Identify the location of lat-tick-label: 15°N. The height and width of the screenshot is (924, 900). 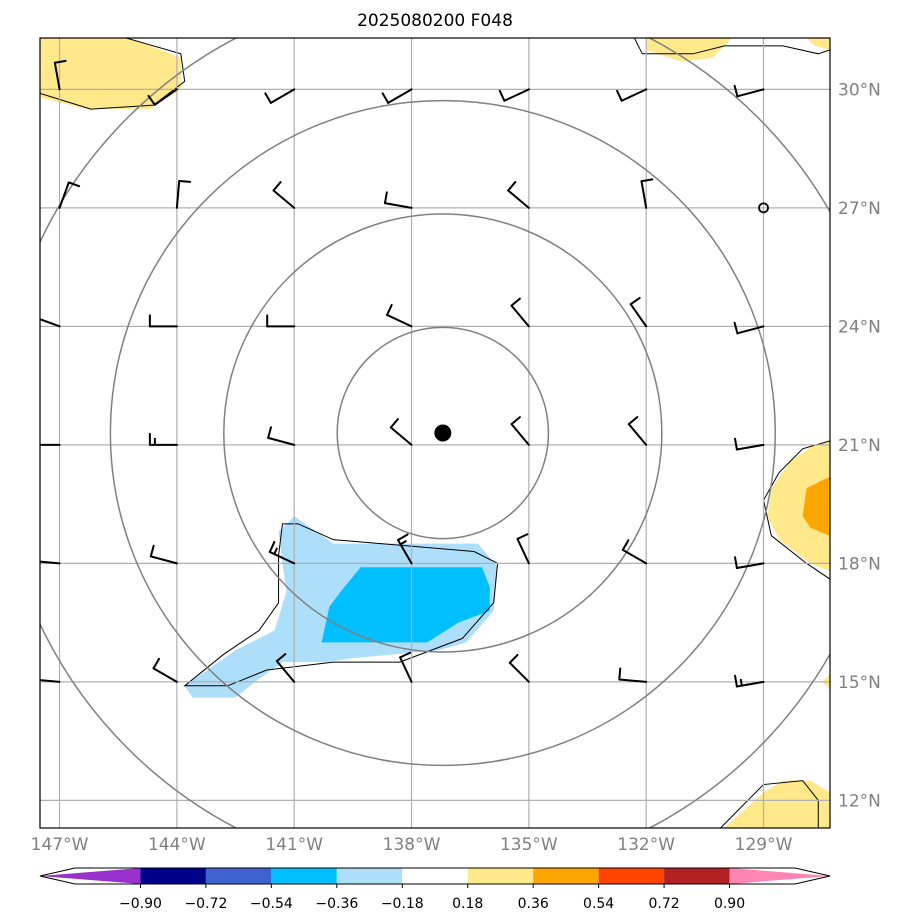
(859, 683).